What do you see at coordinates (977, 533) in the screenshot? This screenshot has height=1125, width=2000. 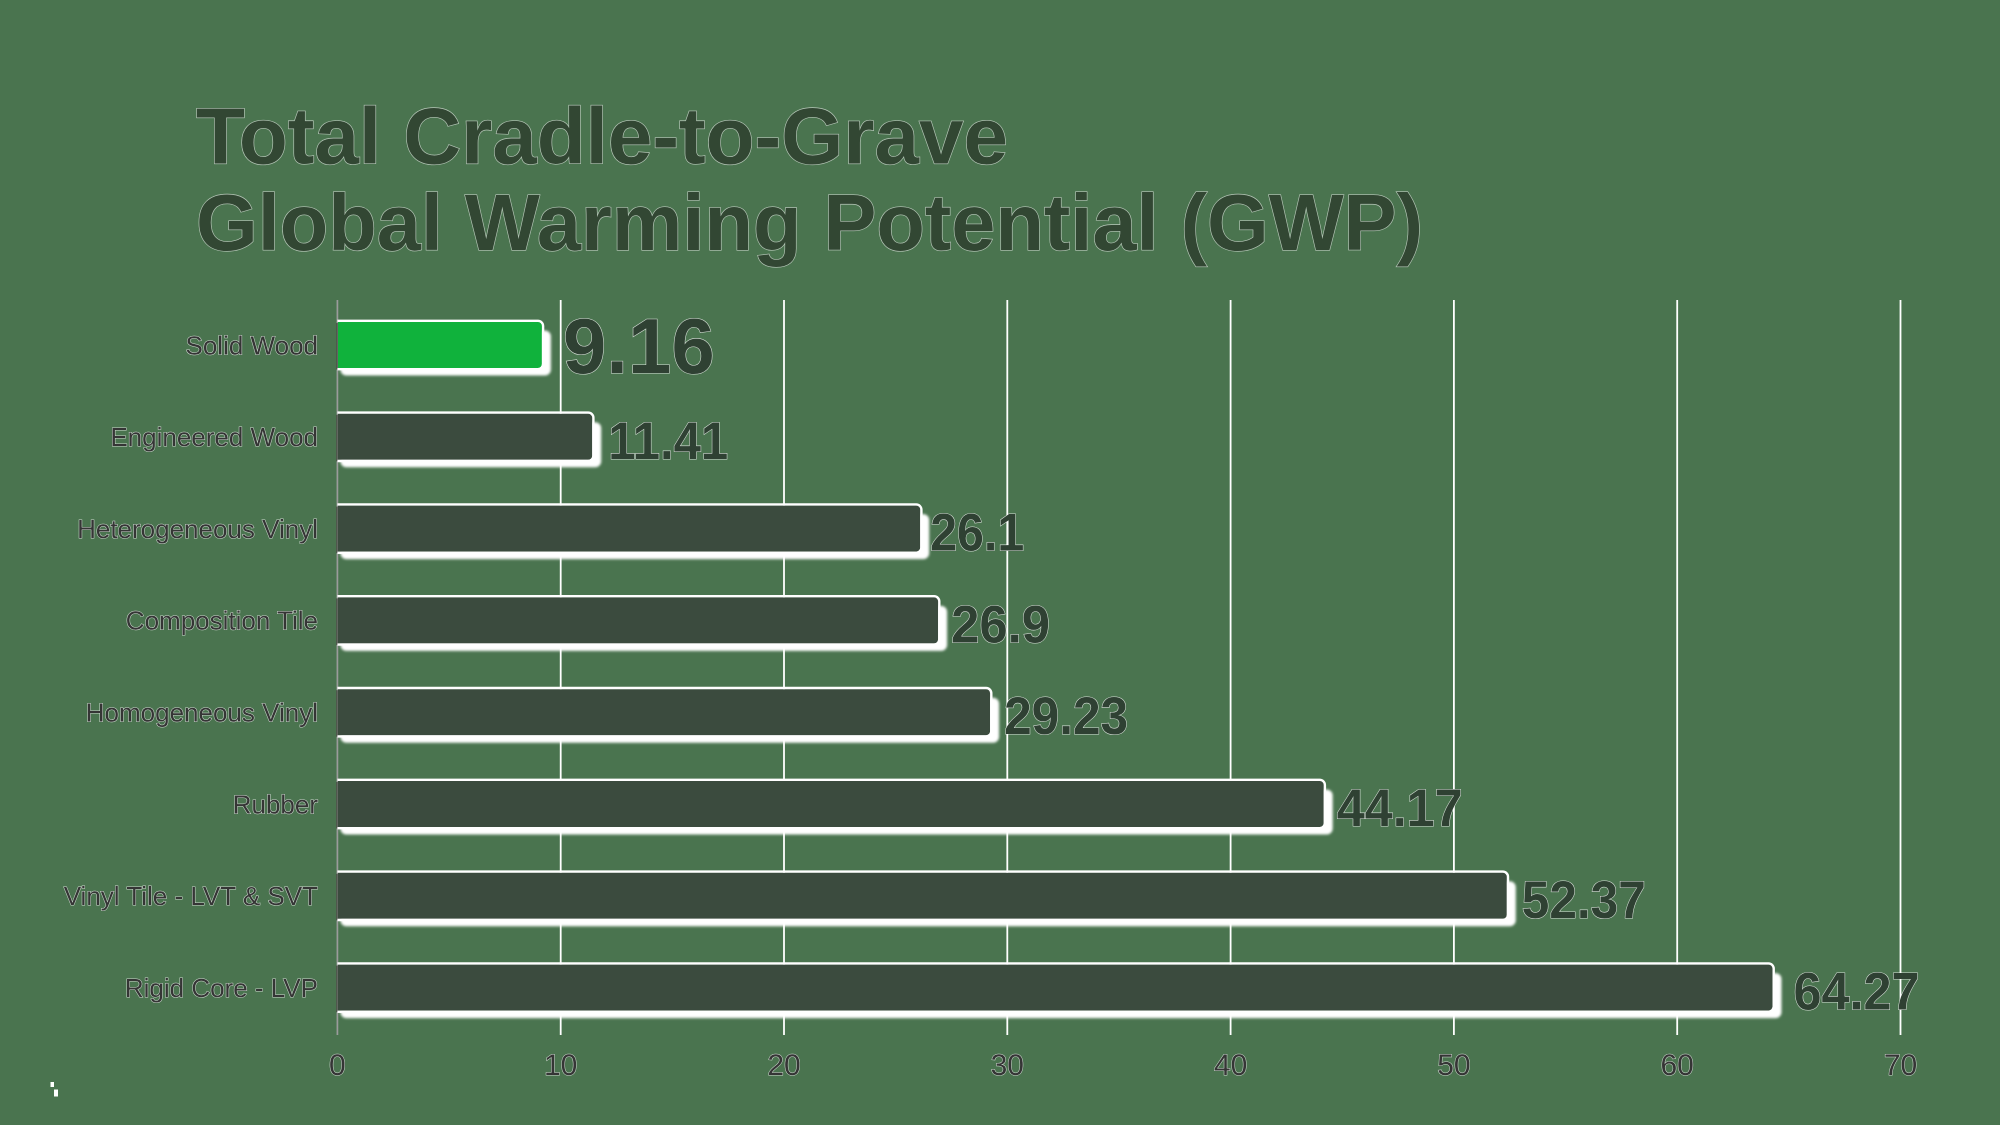 I see `svg-text: 26.1` at bounding box center [977, 533].